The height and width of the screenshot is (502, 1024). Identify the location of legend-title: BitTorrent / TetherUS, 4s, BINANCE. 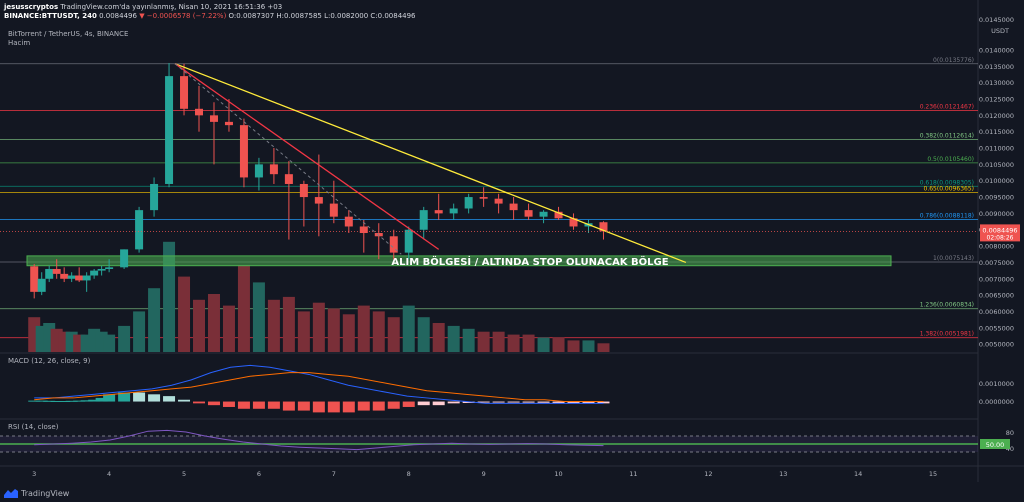
(68, 34).